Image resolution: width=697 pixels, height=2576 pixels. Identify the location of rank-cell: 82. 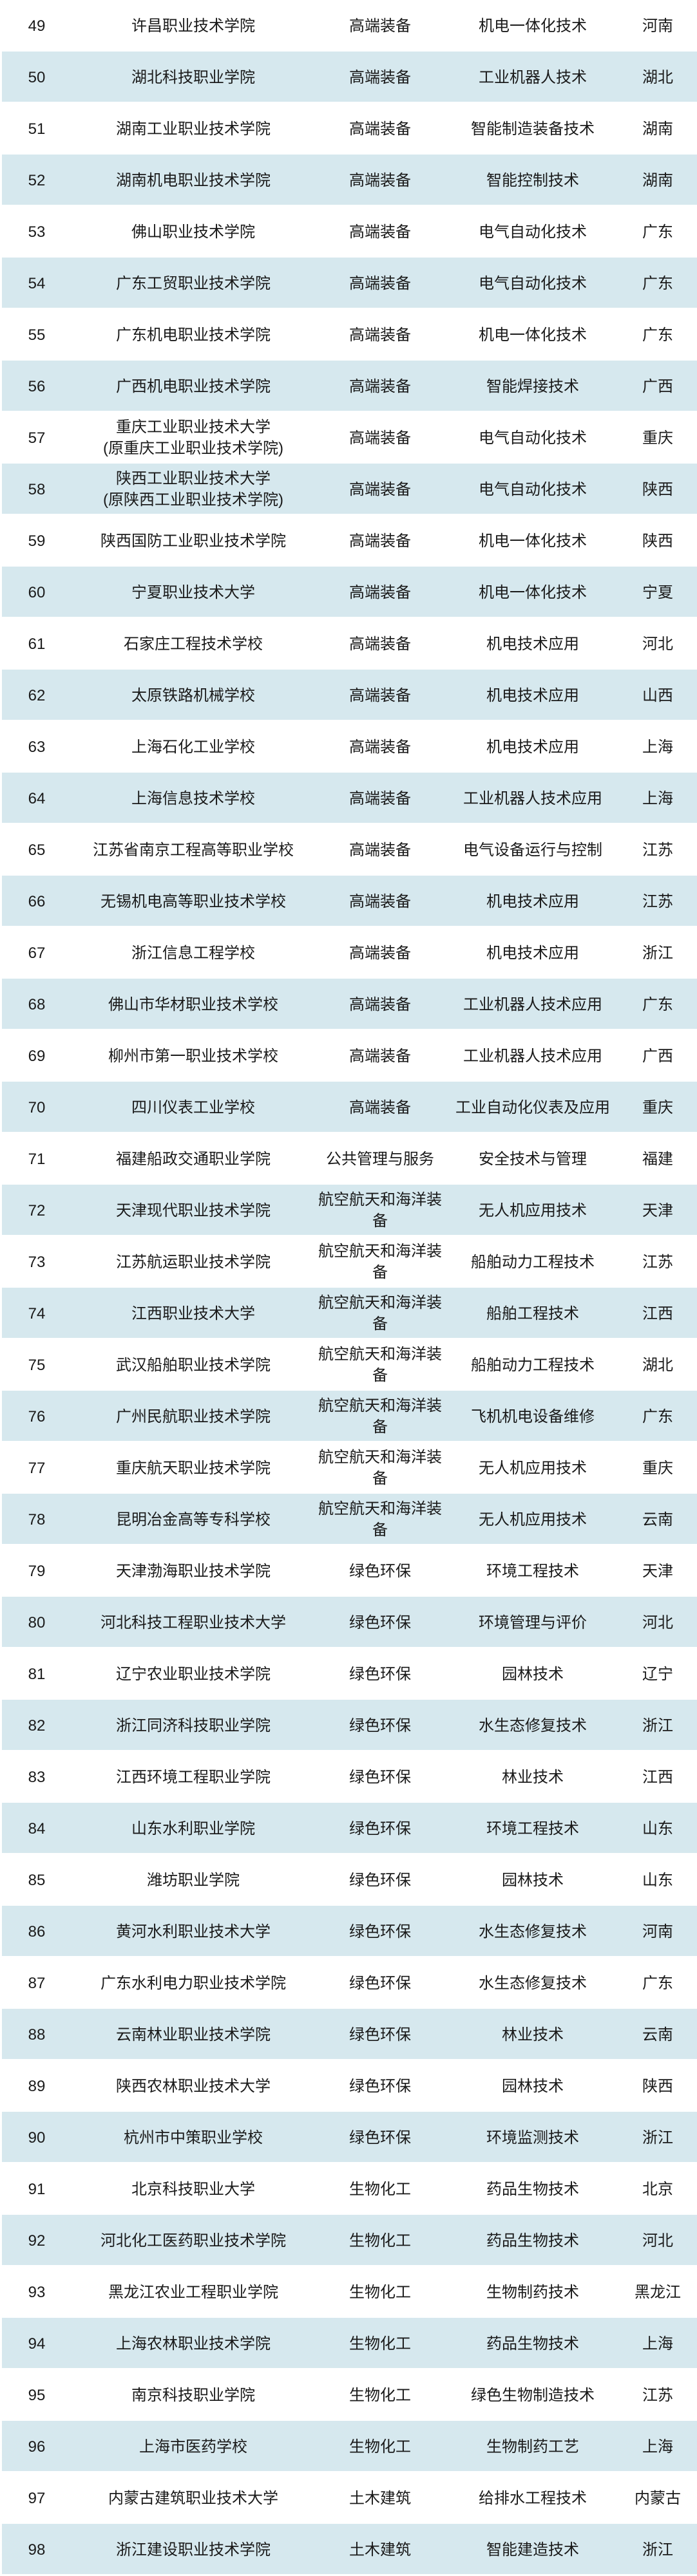
(37, 1725).